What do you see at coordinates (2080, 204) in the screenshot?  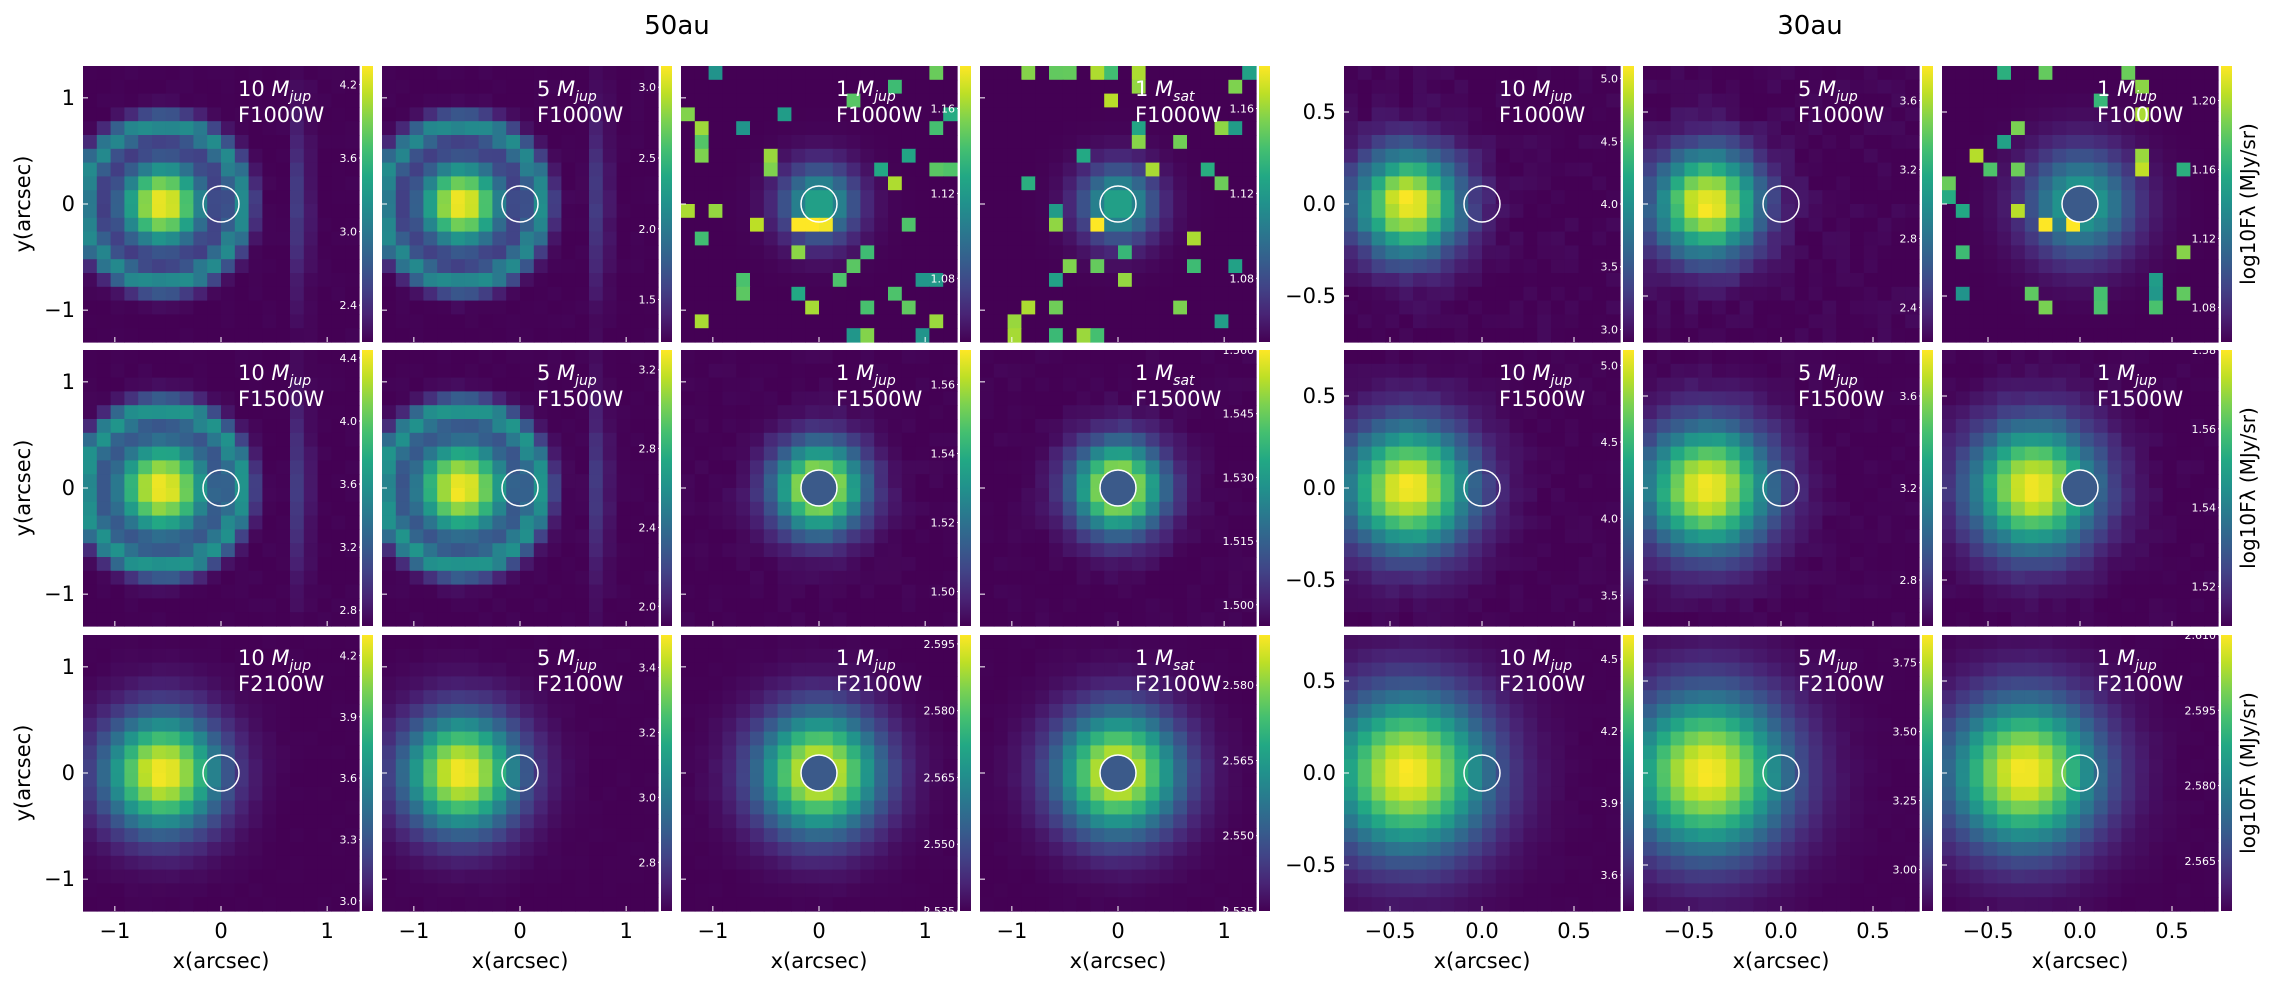 I see `planet-mask-circle` at bounding box center [2080, 204].